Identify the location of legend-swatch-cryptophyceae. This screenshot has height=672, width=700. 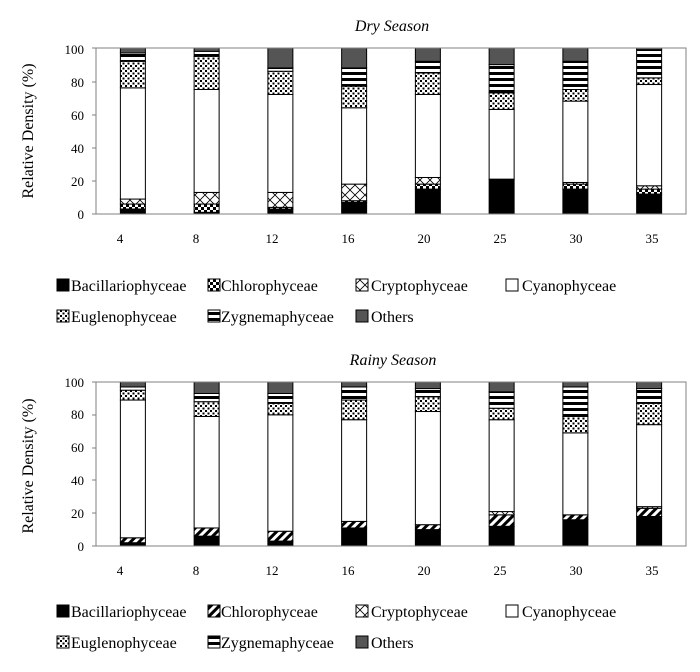
(362, 611).